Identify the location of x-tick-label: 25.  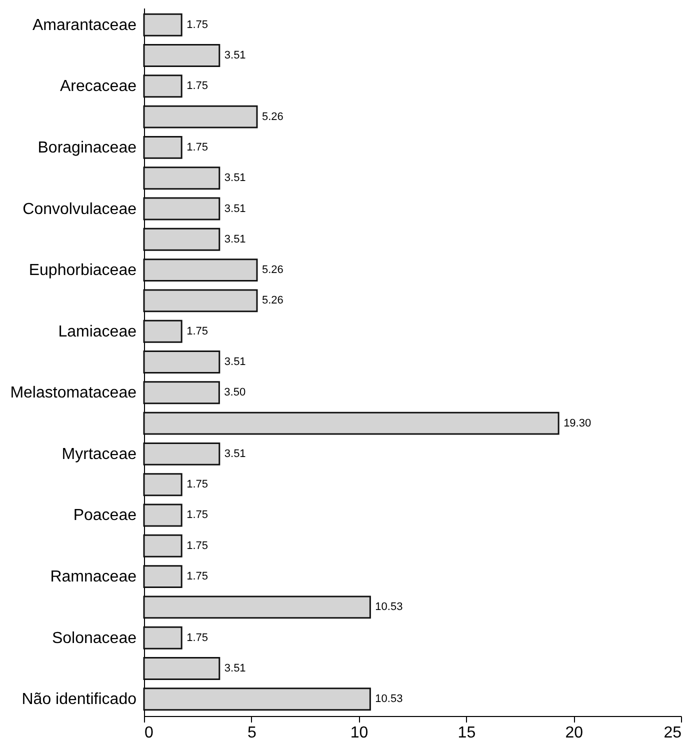
(673, 733).